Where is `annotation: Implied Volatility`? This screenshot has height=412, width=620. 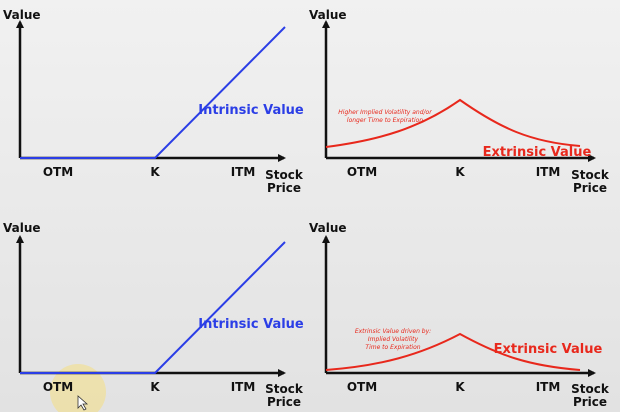
annotation: Implied Volatility is located at coordinates (393, 339).